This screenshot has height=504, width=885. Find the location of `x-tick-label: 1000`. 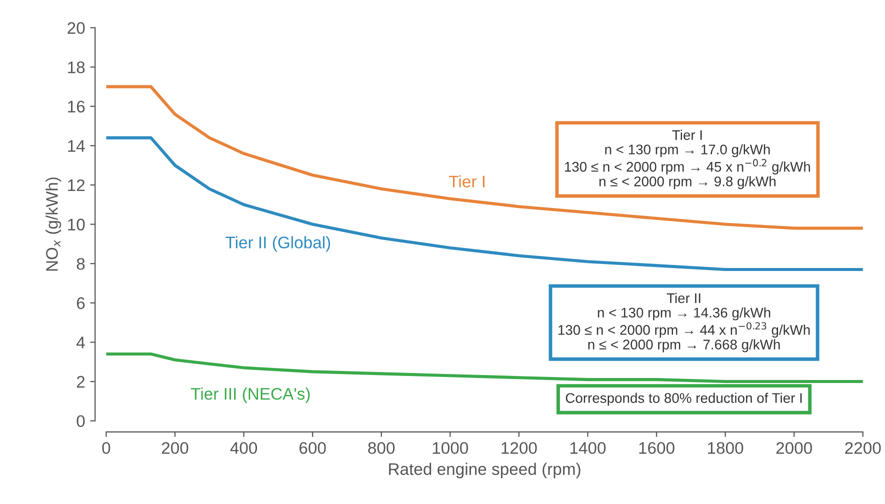

x-tick-label: 1000 is located at coordinates (450, 448).